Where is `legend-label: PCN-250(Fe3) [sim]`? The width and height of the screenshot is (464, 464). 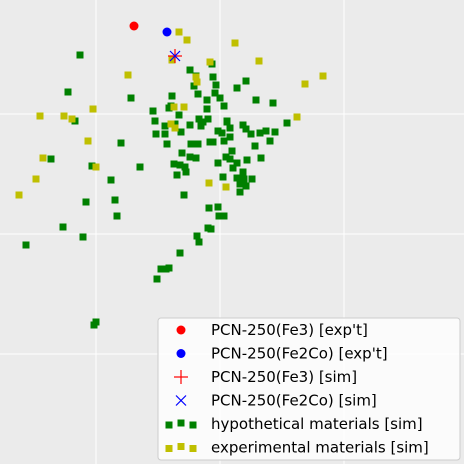
legend-label: PCN-250(Fe3) [sim] is located at coordinates (284, 377).